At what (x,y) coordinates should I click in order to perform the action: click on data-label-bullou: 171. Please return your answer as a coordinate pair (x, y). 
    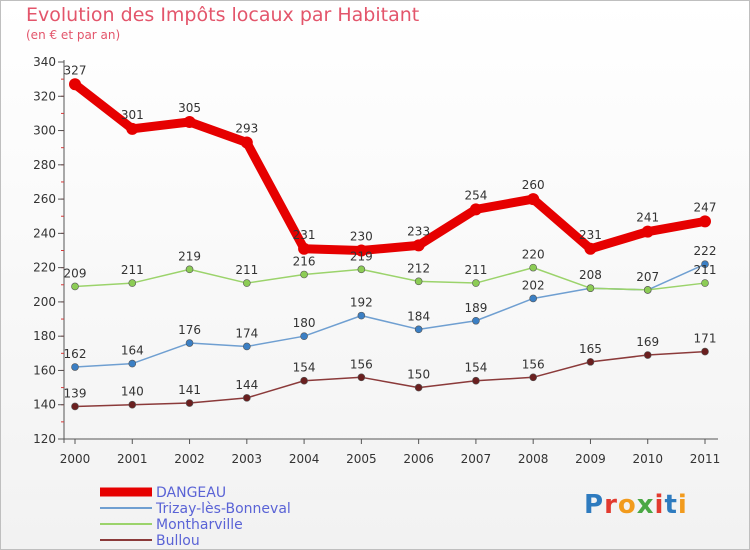
    Looking at the image, I should click on (705, 339).